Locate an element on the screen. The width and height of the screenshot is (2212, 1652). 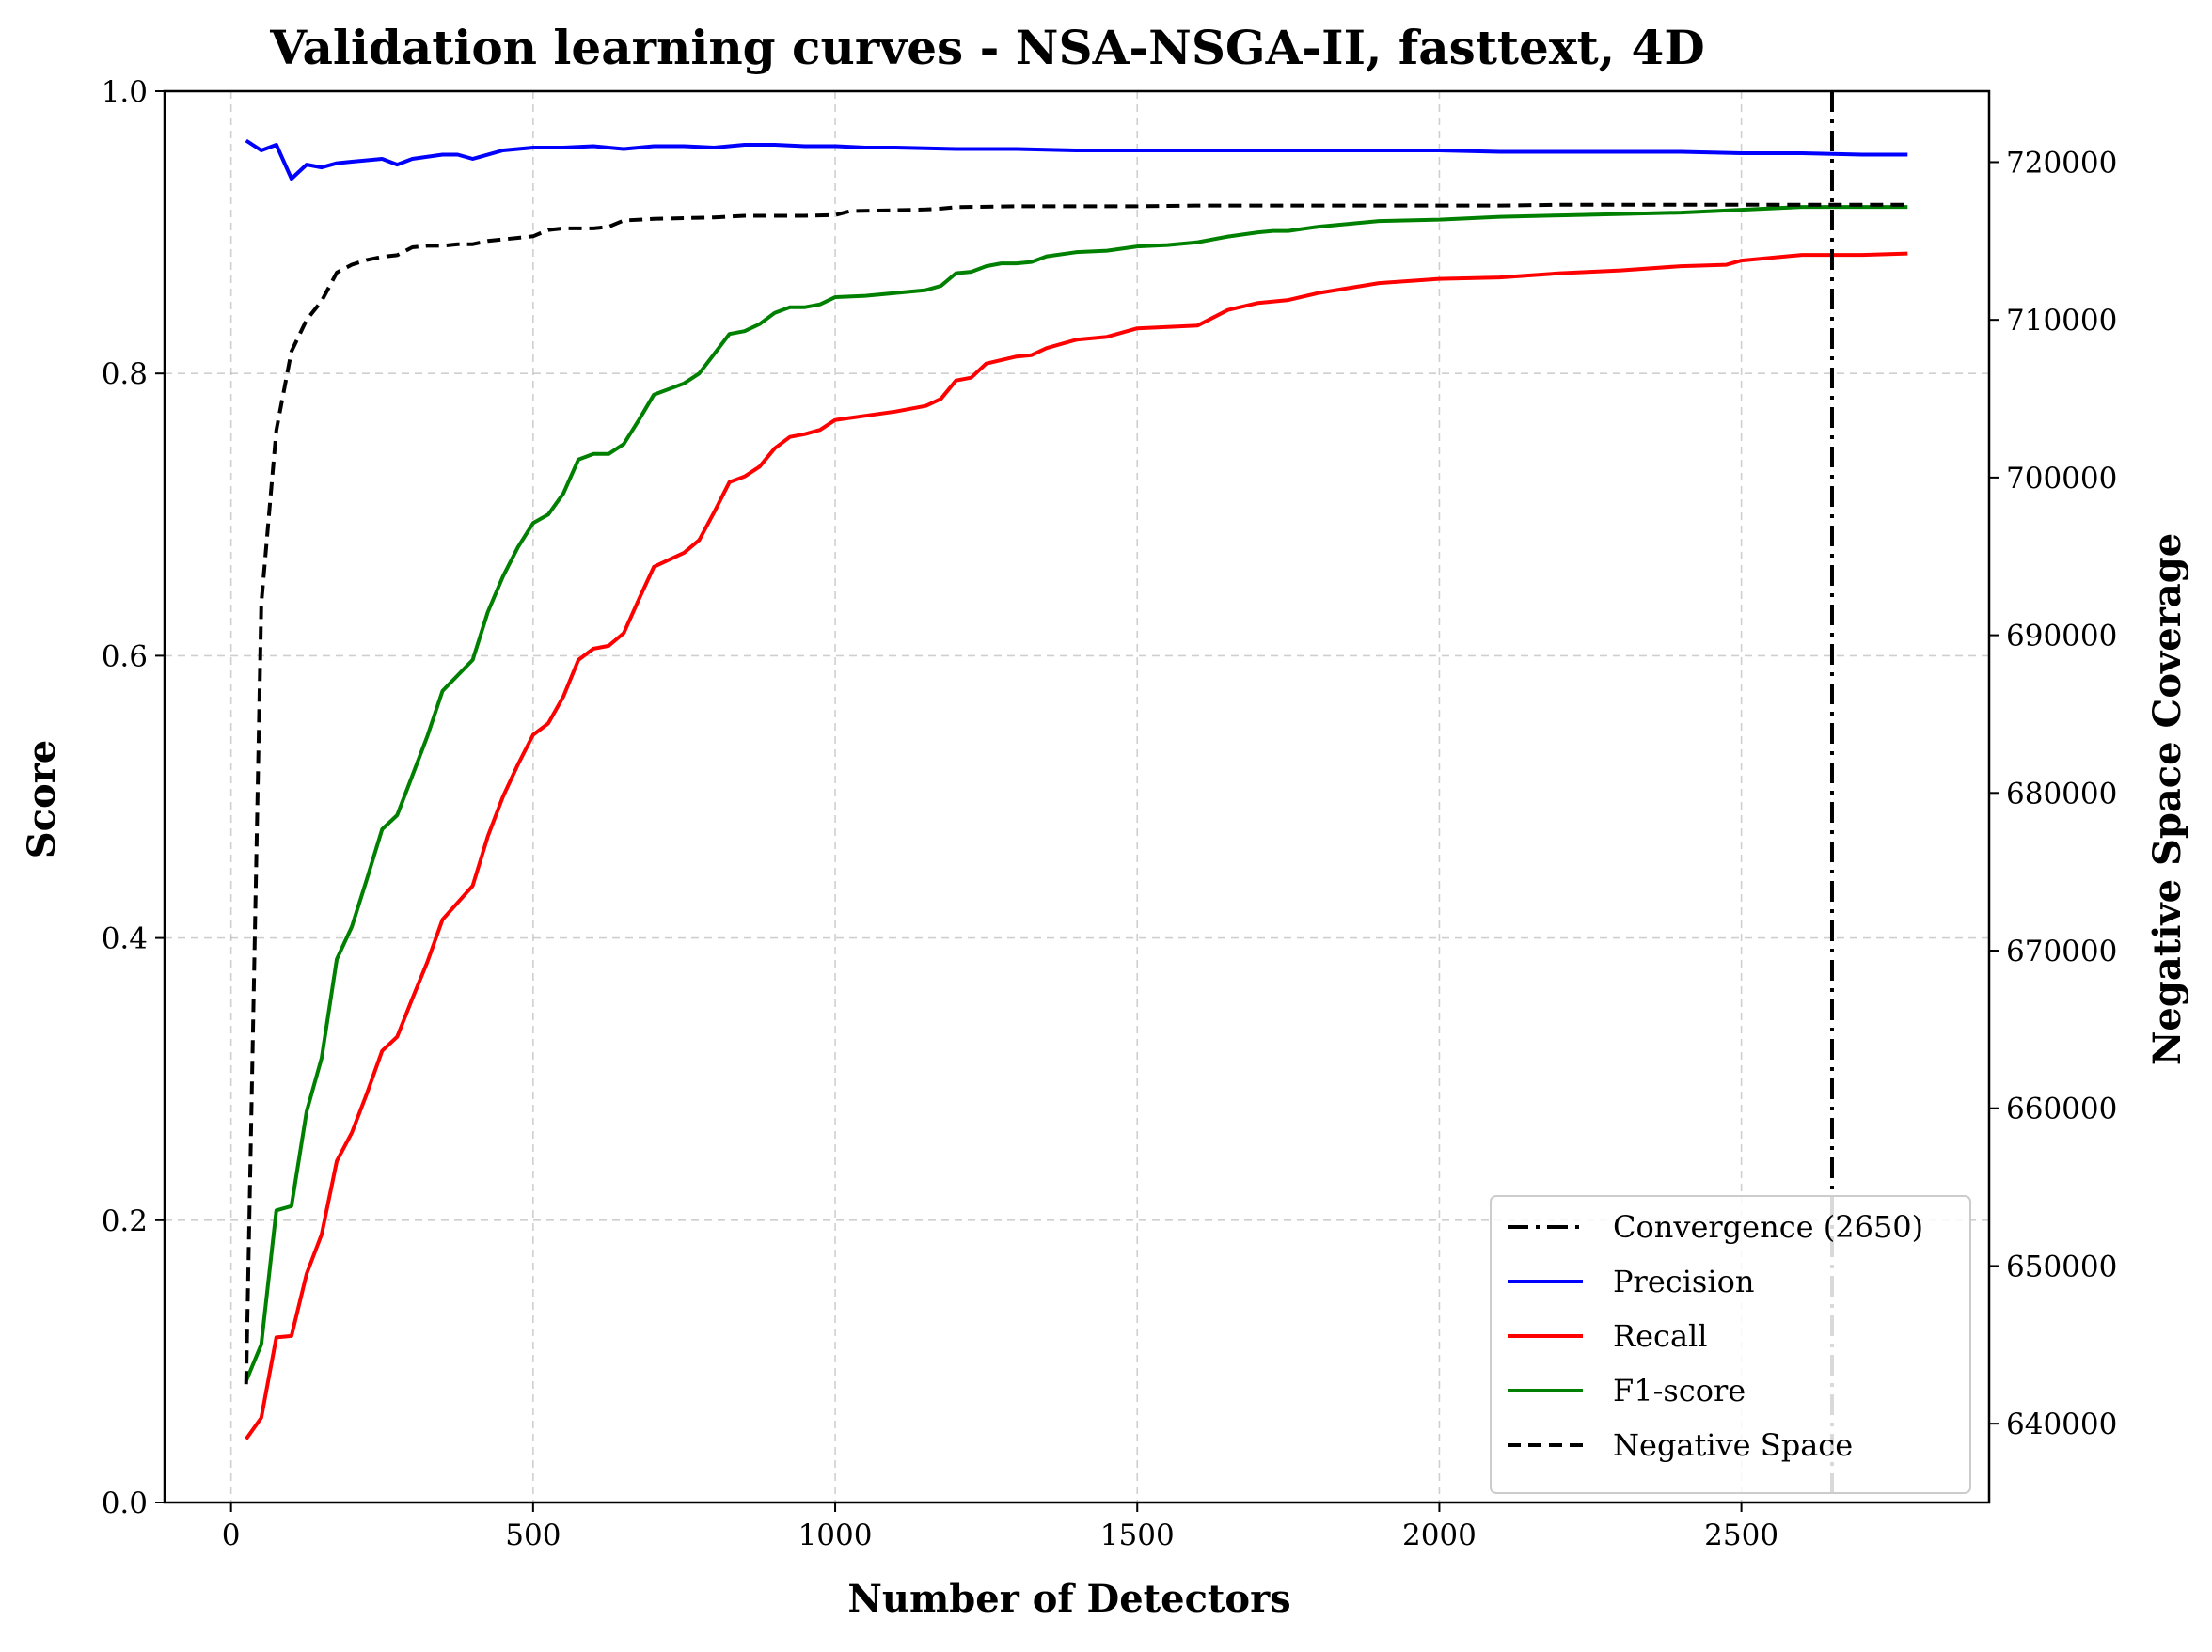
x-tick-label: 1500 is located at coordinates (1137, 1535).